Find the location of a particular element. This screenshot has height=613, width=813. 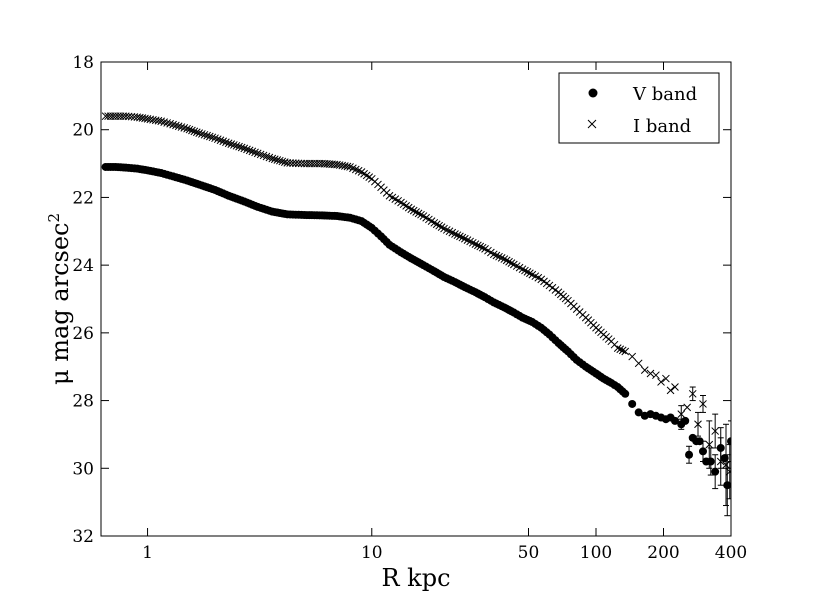

y-tick-label-3: 24 is located at coordinates (83, 266).